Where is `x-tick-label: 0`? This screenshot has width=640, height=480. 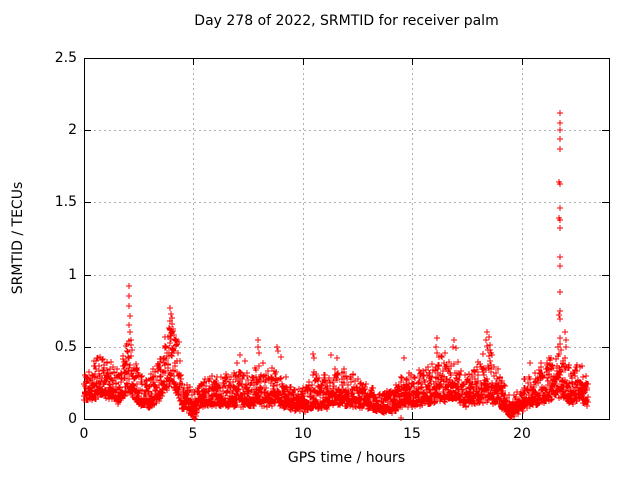 x-tick-label: 0 is located at coordinates (84, 434).